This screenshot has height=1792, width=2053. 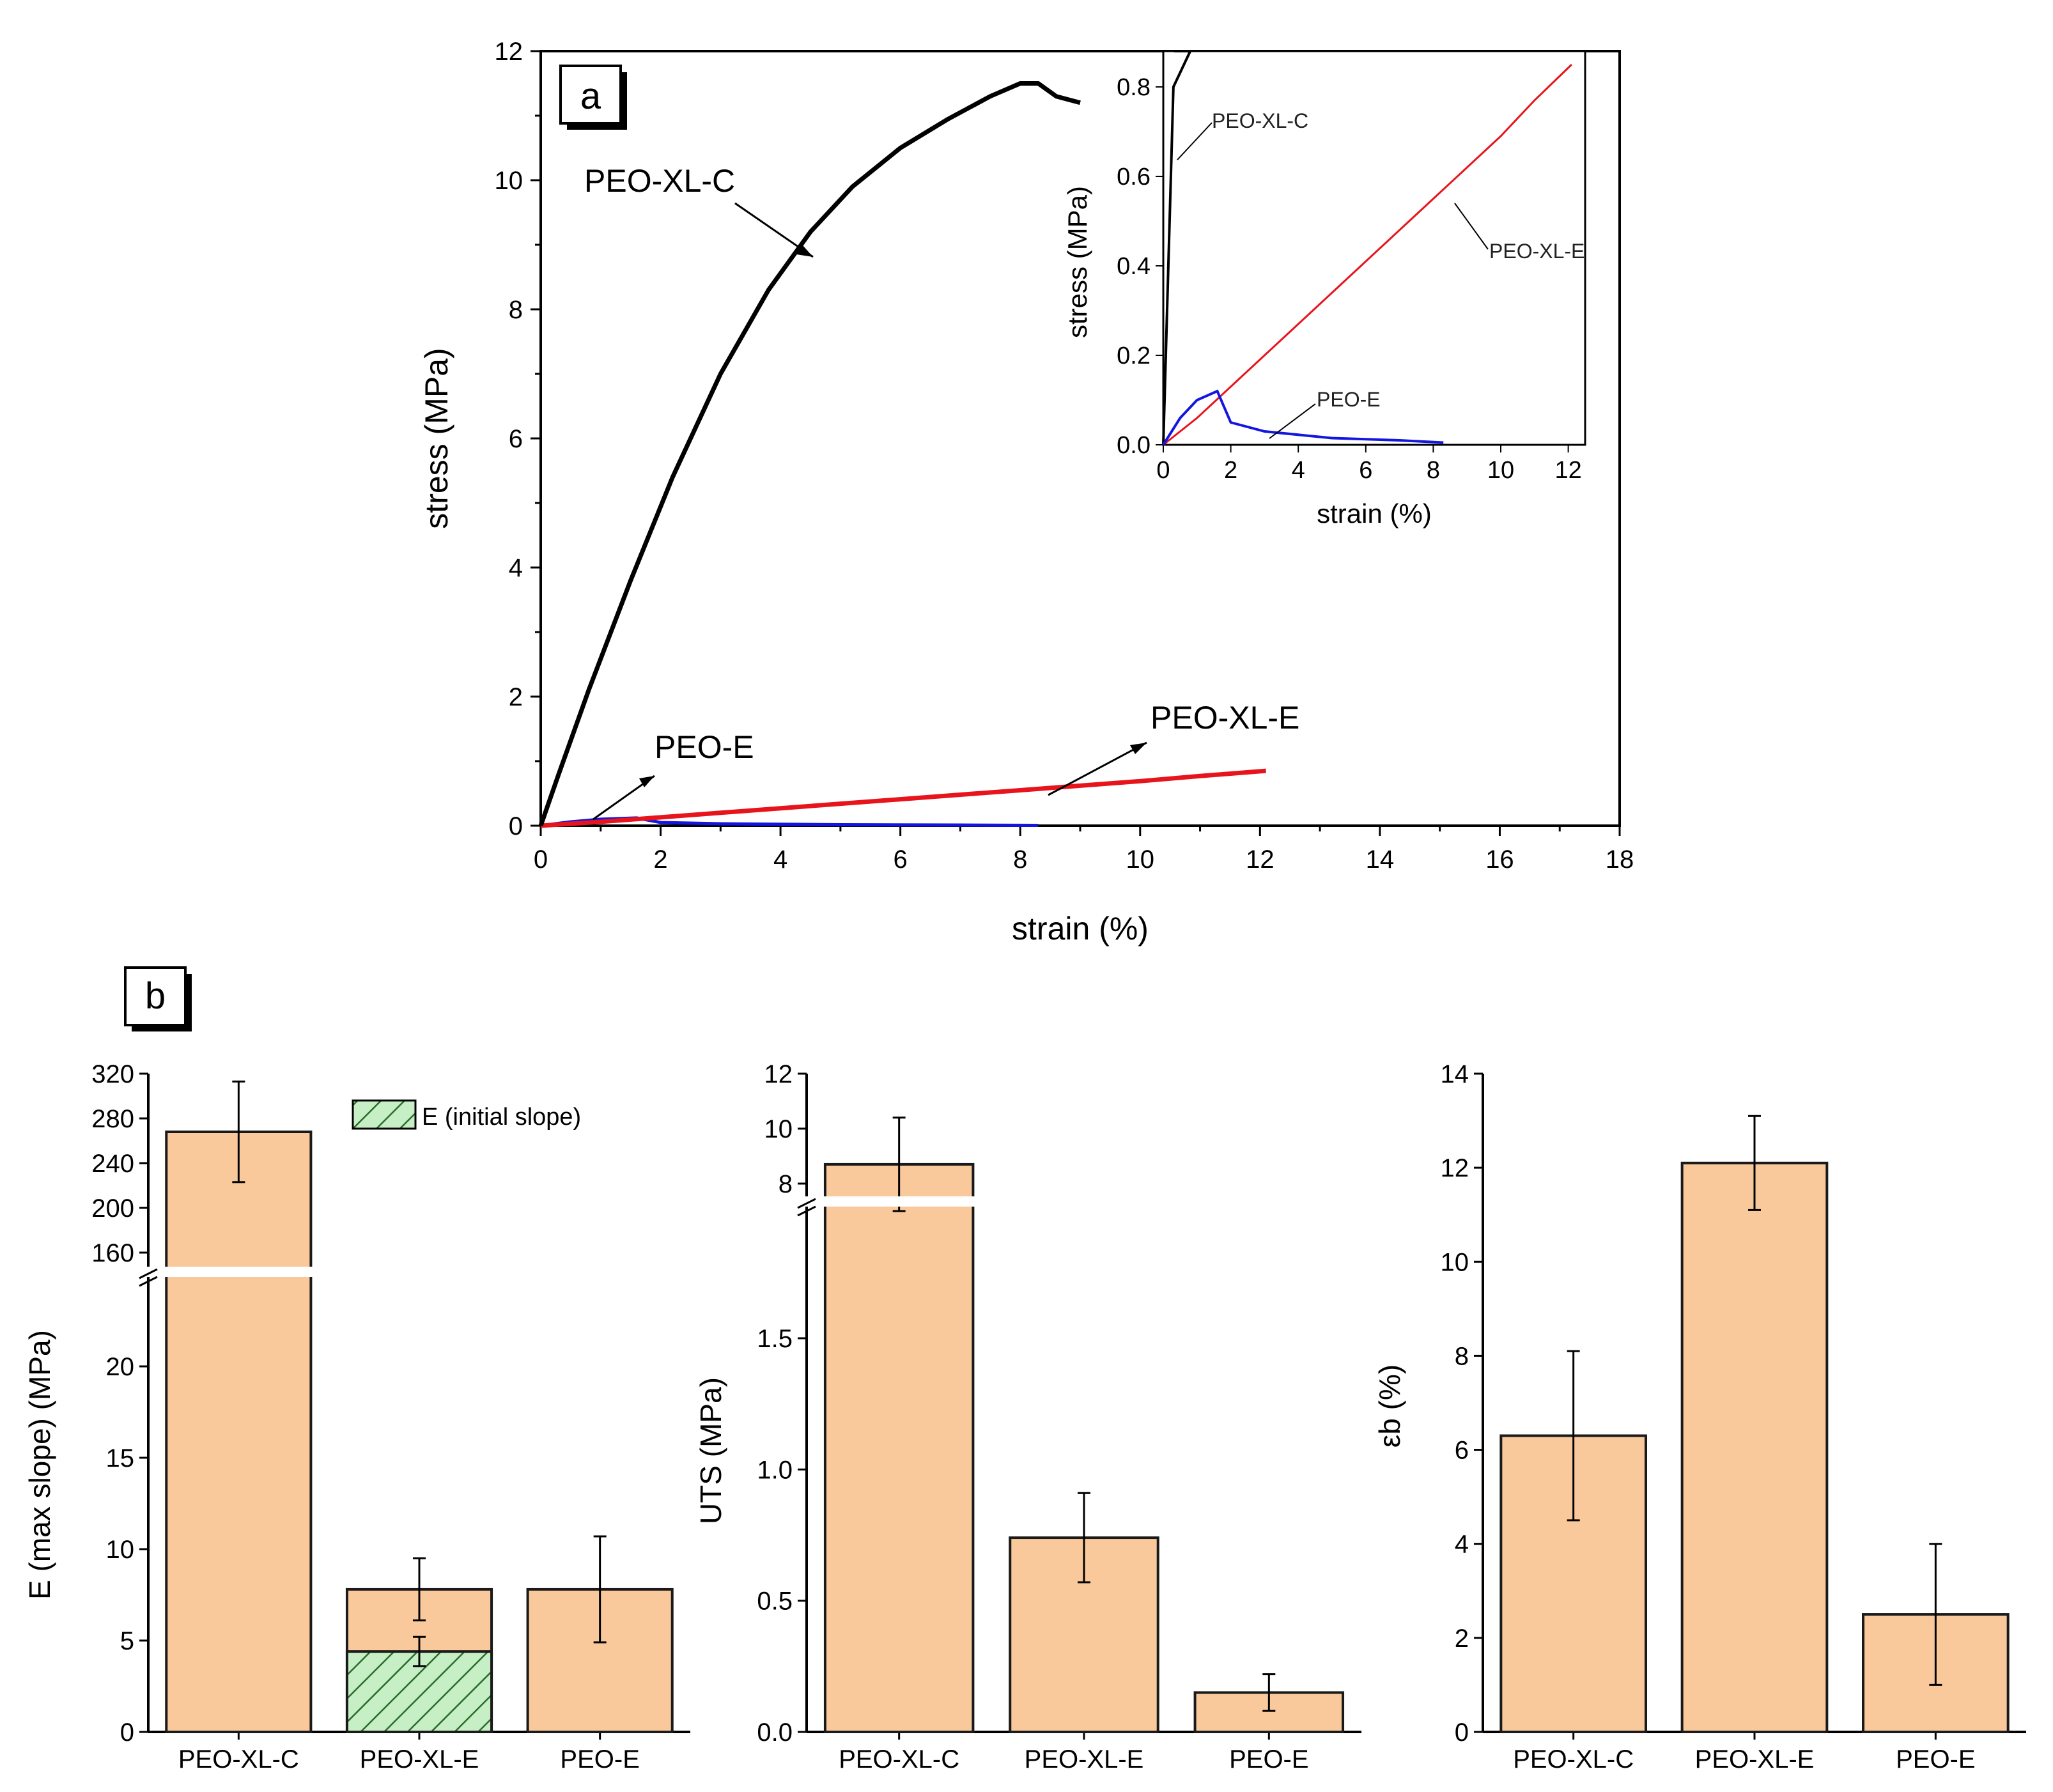 I want to click on y-tick-label: 15, so click(x=120, y=1458).